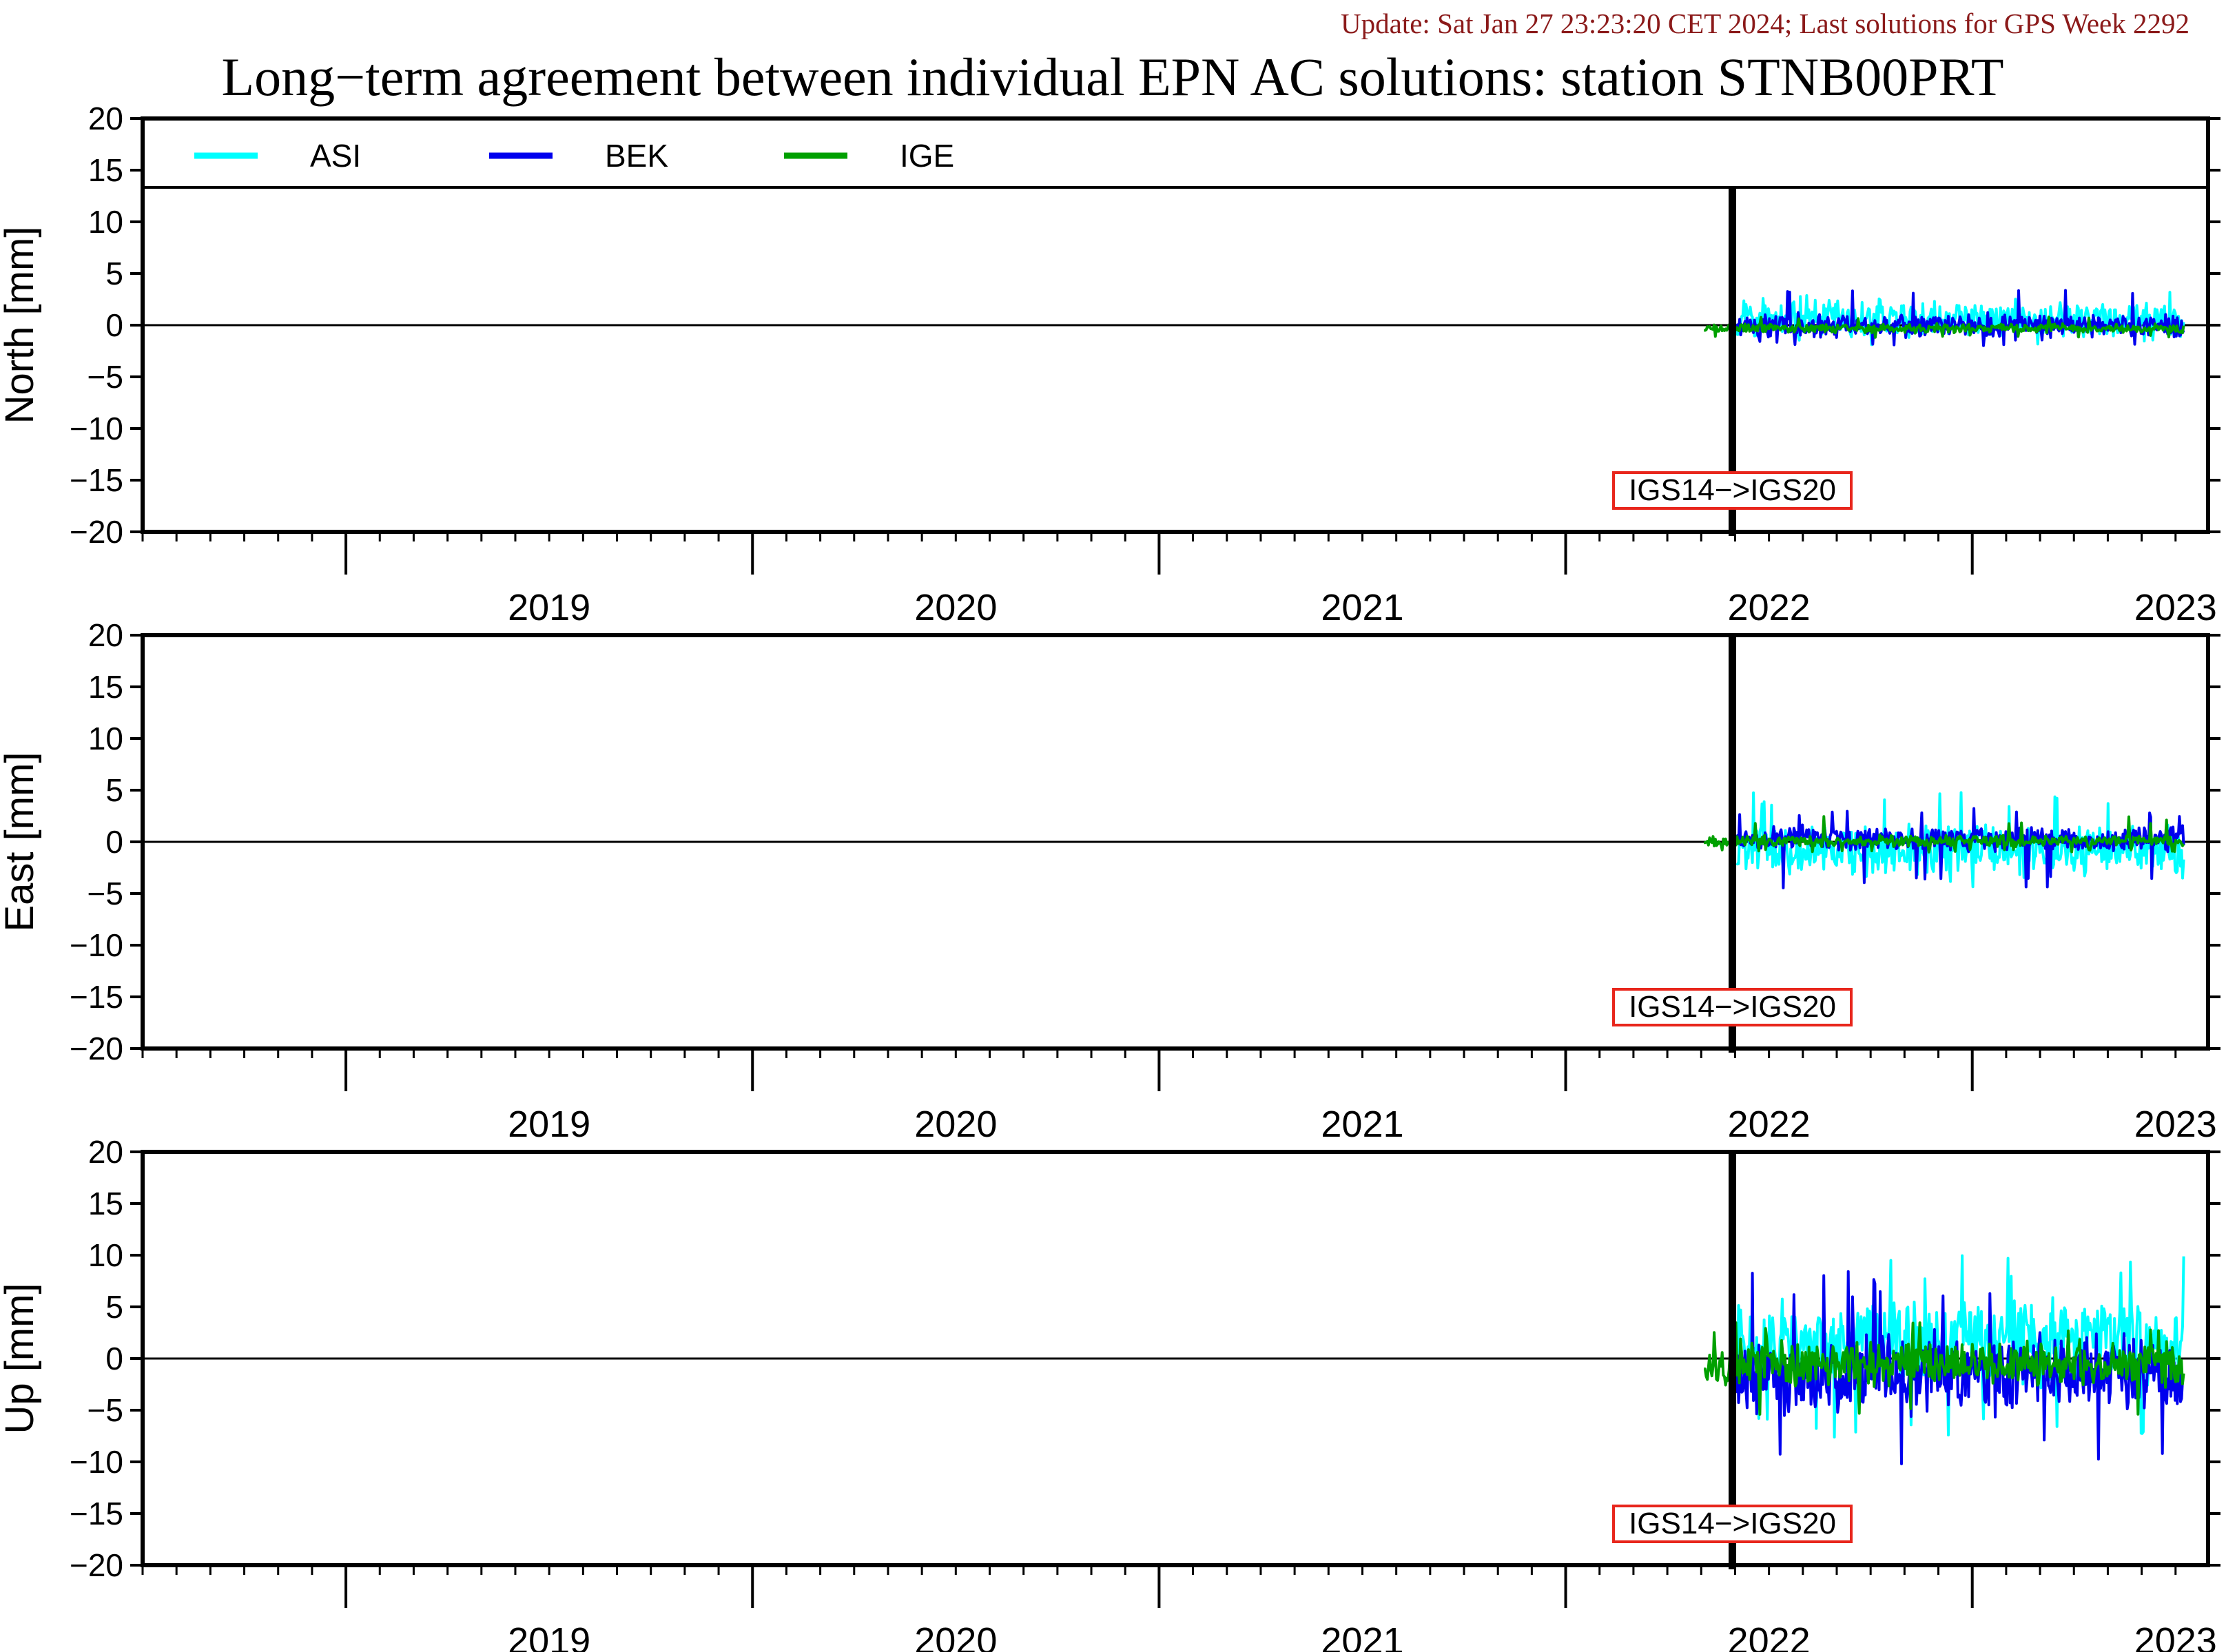 This screenshot has height=1652, width=2226. What do you see at coordinates (335, 156) in the screenshot?
I see `legend-label-asi: ASI` at bounding box center [335, 156].